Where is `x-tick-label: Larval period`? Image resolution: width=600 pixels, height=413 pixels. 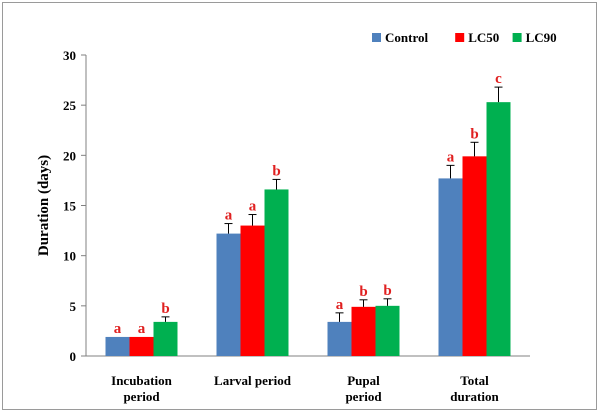
x-tick-label: Larval period is located at coordinates (253, 380).